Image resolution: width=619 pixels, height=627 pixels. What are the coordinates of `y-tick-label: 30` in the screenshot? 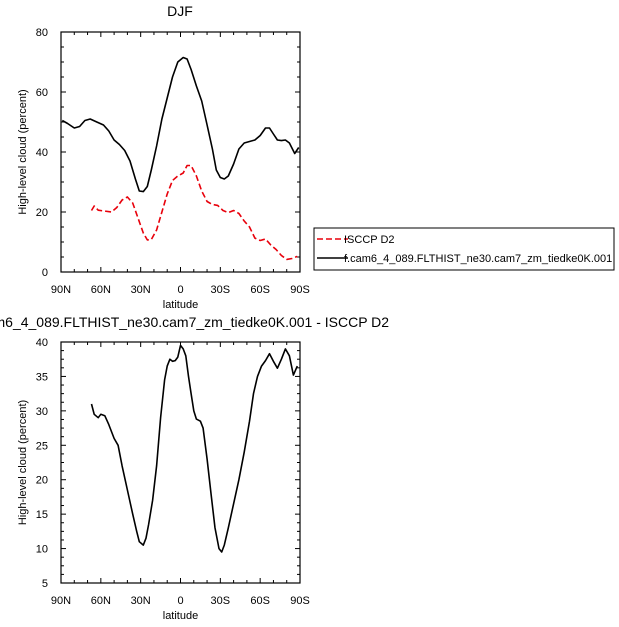 It's located at (42, 412).